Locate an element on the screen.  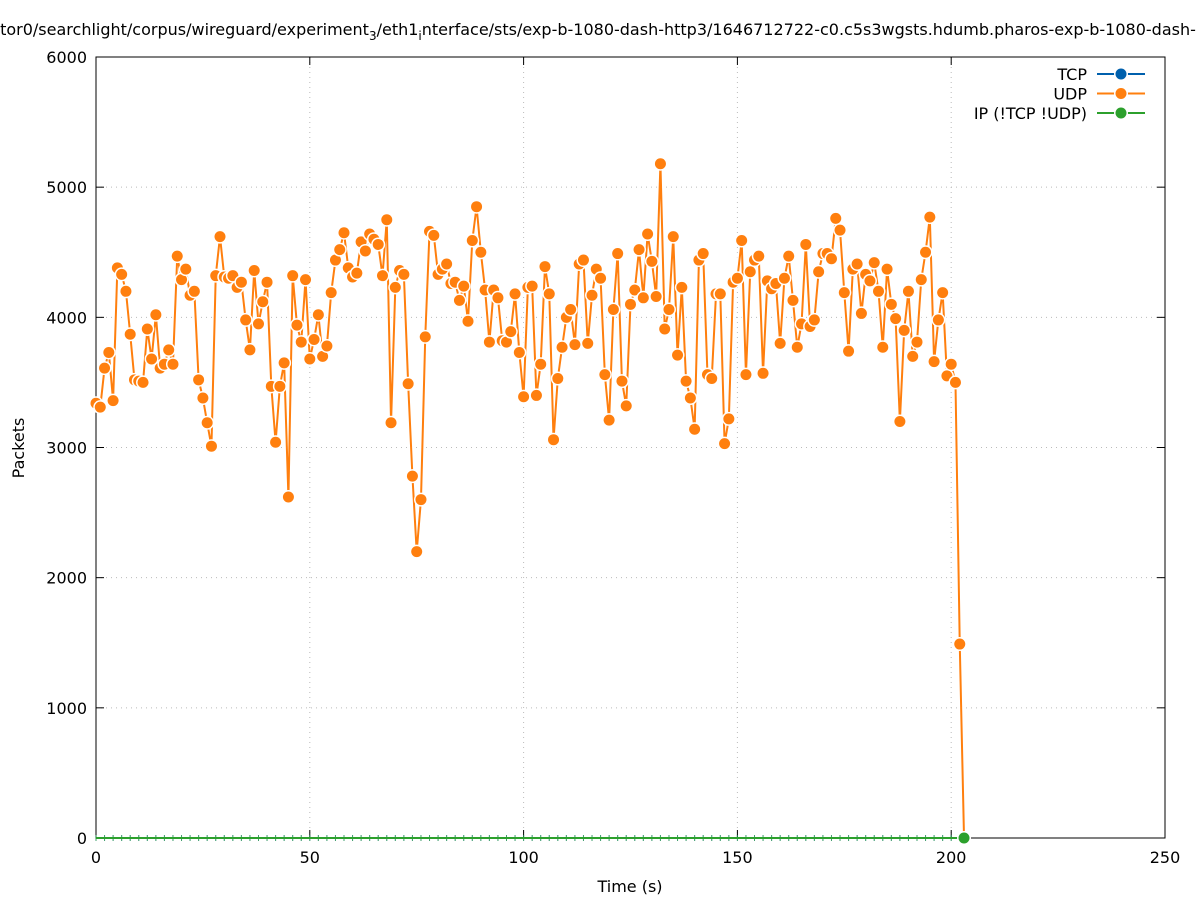
y-tick-label: 3000 is located at coordinates (66, 448).